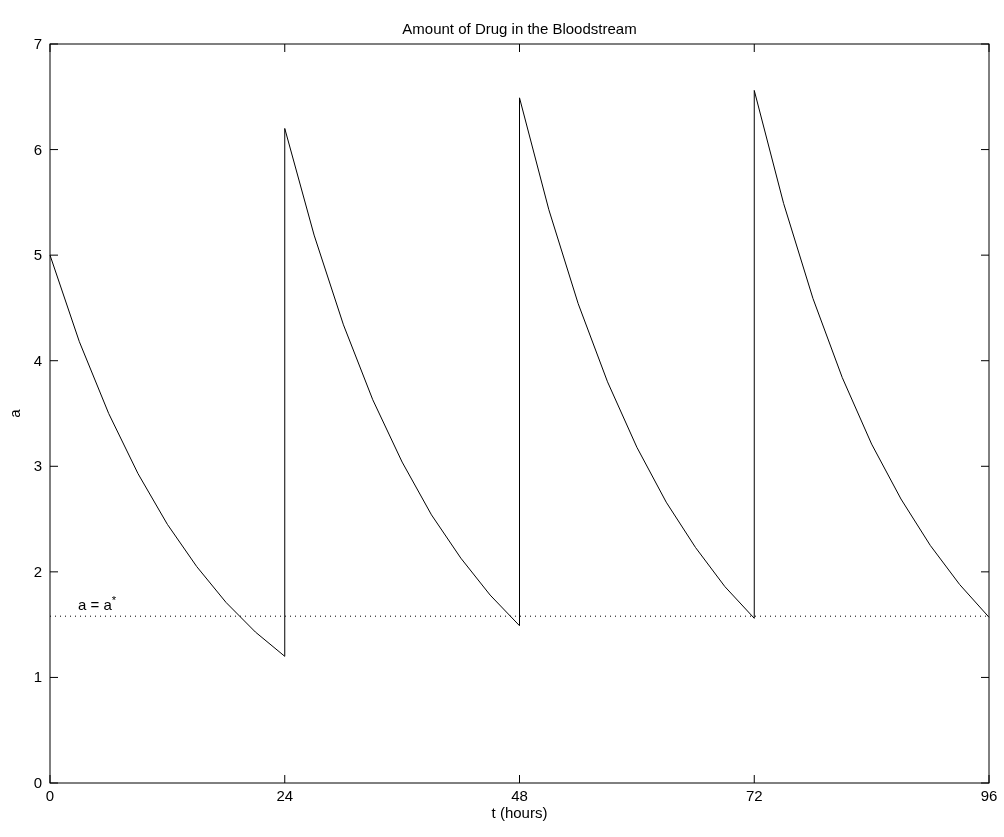 The height and width of the screenshot is (837, 1004). Describe the element at coordinates (285, 795) in the screenshot. I see `x-tick-label: 24` at that location.